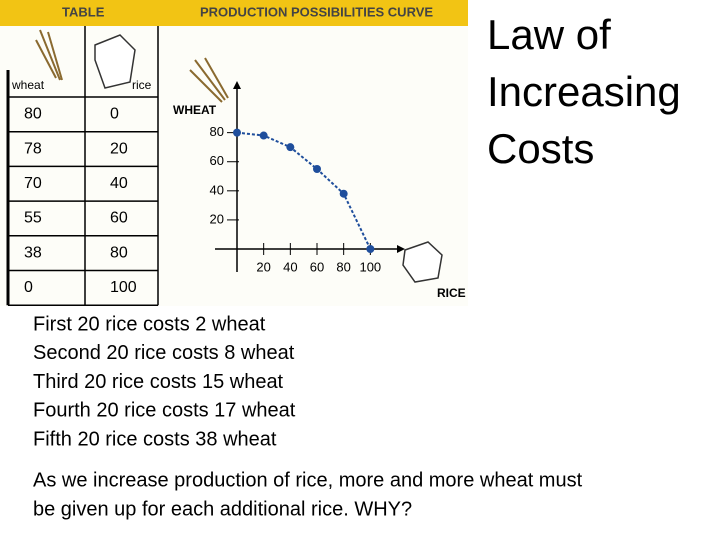  I want to click on table: wheat rice 80 0 78 20 70 40 55 60 38 80 0 100, so click(82, 166).